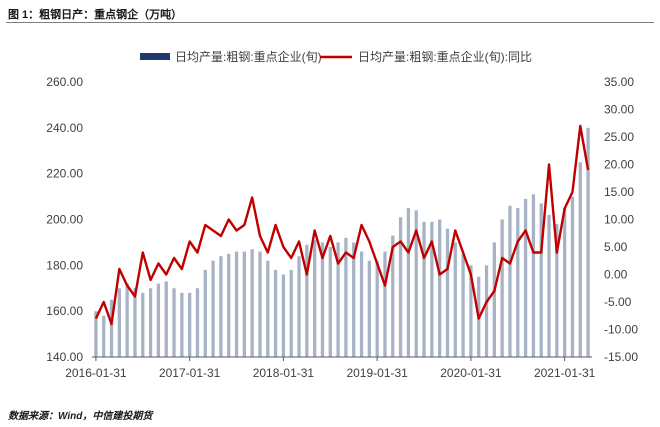  What do you see at coordinates (330, 22) in the screenshot?
I see `title-underline` at bounding box center [330, 22].